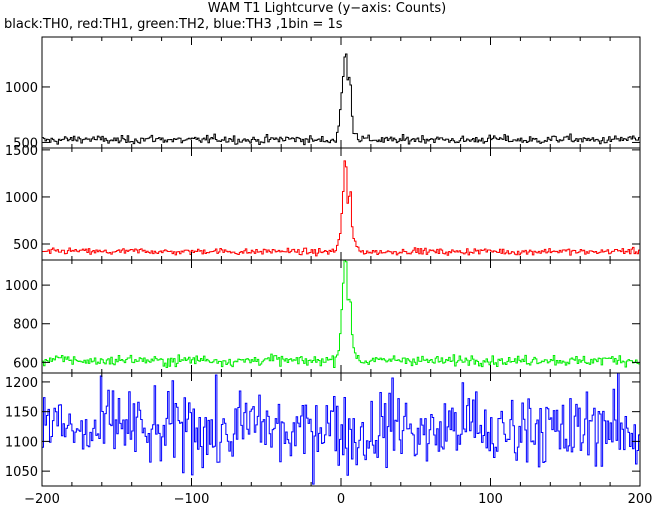 The width and height of the screenshot is (654, 505). What do you see at coordinates (25, 363) in the screenshot?
I see `y-tick-label: 600` at bounding box center [25, 363].